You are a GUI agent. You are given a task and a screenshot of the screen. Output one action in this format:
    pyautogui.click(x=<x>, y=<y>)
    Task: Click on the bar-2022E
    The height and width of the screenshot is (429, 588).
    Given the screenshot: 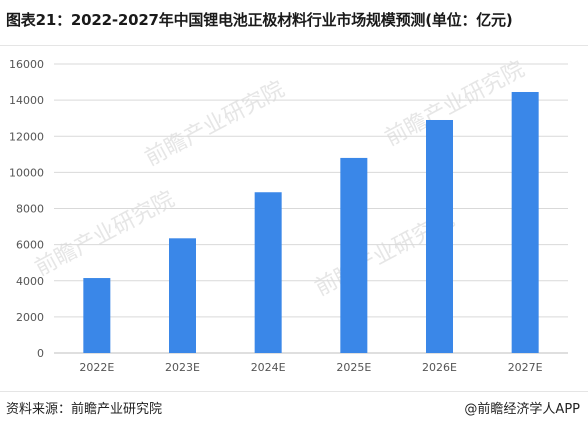 What is the action you would take?
    pyautogui.click(x=97, y=315)
    